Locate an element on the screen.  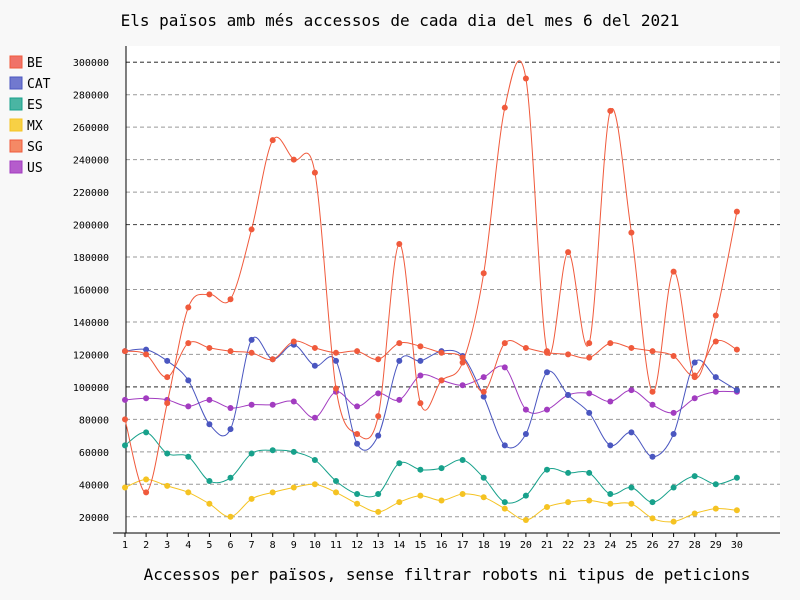
legend-item-be: BE is located at coordinates (26, 63).